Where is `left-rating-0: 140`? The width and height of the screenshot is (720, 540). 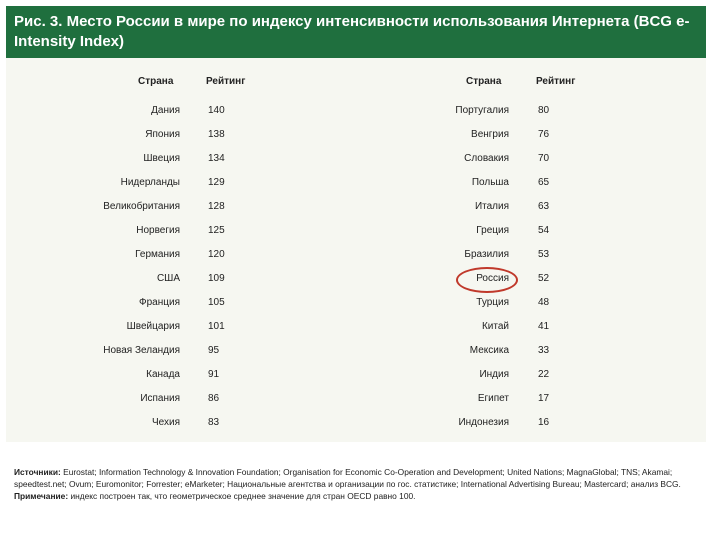
left-rating-0: 140 is located at coordinates (216, 110).